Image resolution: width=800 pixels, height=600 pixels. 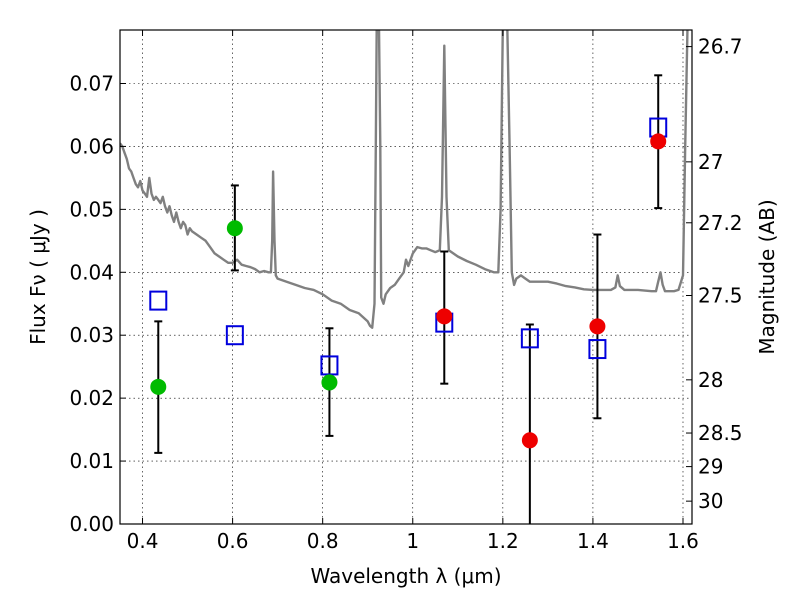 I want to click on x-tick-label: 0.8, so click(x=323, y=541).